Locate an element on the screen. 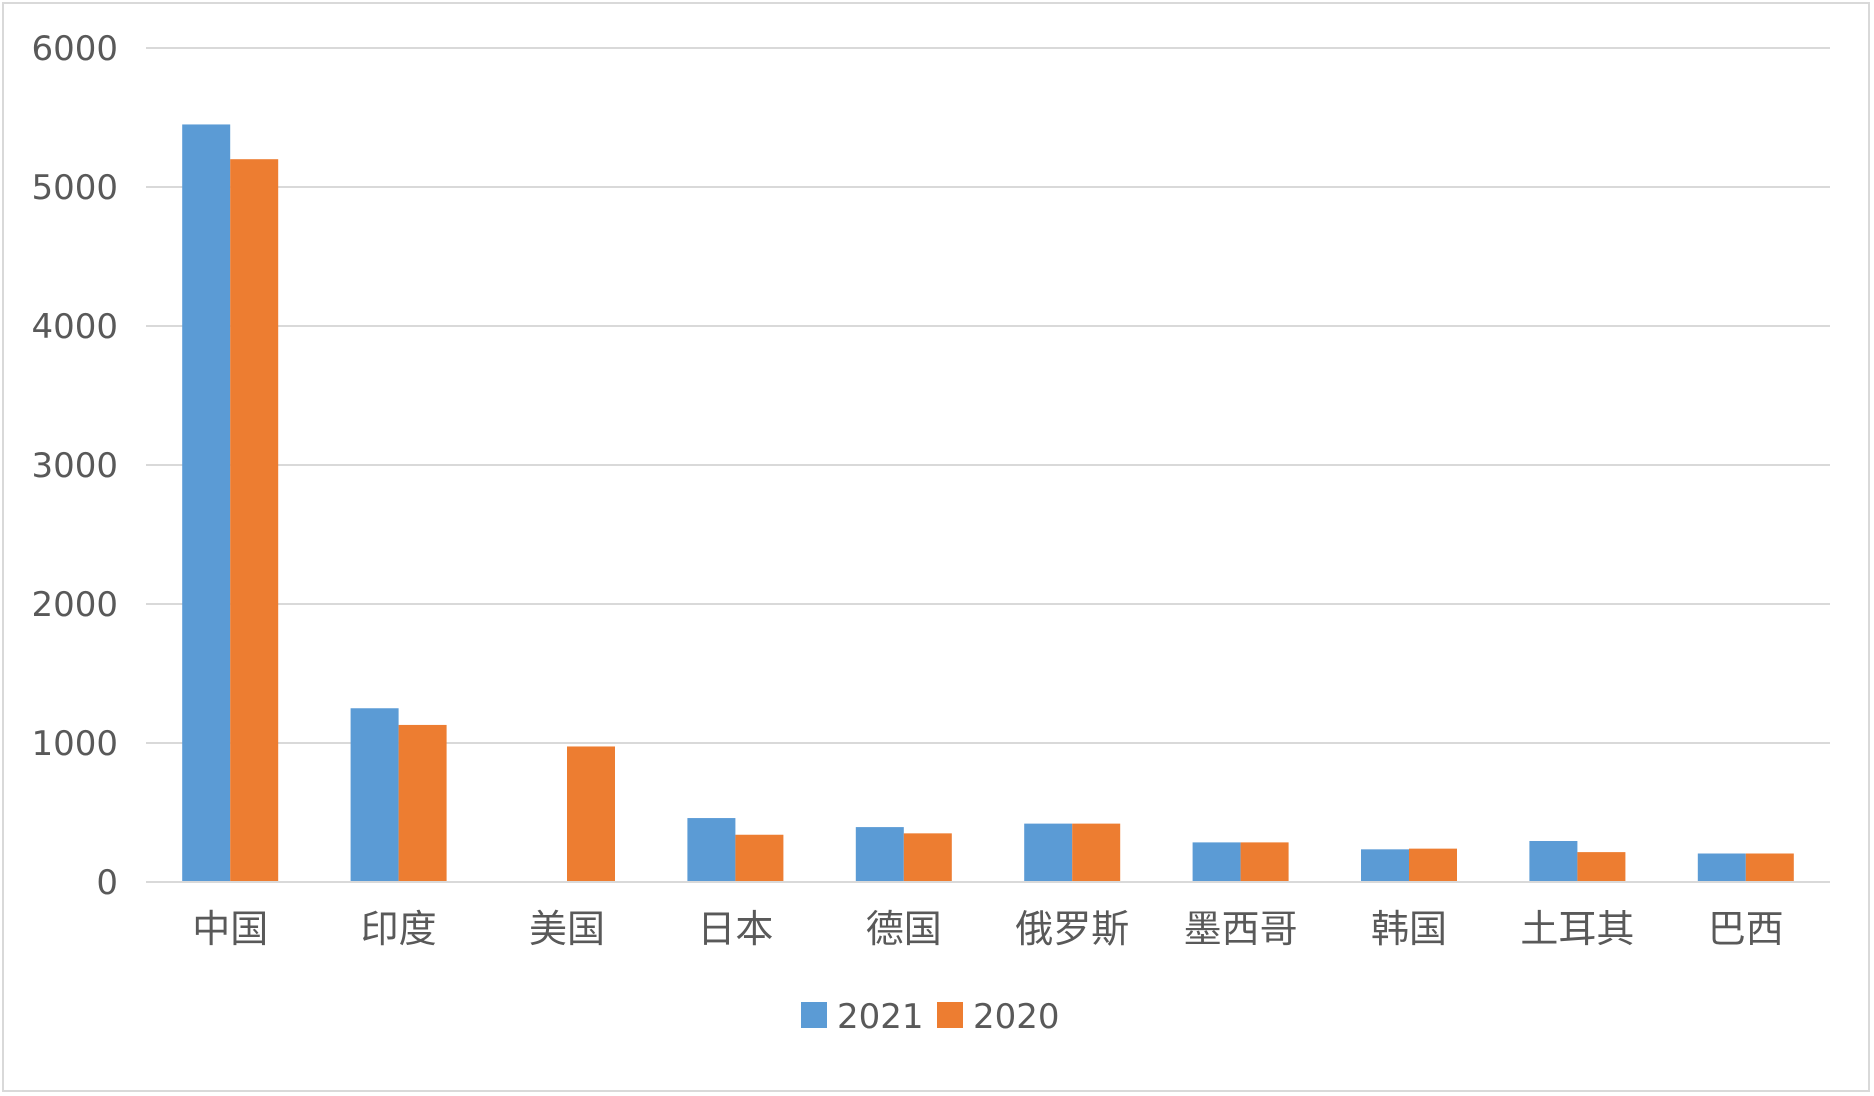 The width and height of the screenshot is (1874, 1096). legend-label: 2020 is located at coordinates (1016, 1017).